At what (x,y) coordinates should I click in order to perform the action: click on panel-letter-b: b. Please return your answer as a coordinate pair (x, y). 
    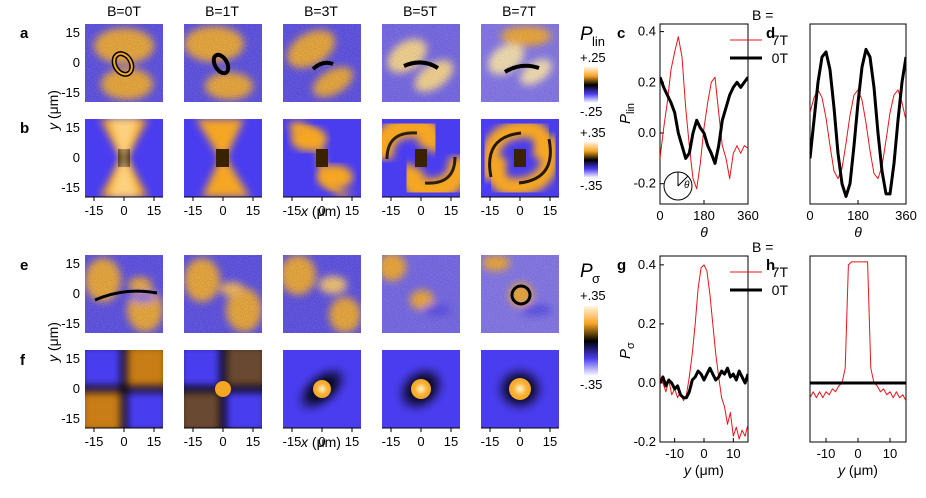
    Looking at the image, I should click on (24, 128).